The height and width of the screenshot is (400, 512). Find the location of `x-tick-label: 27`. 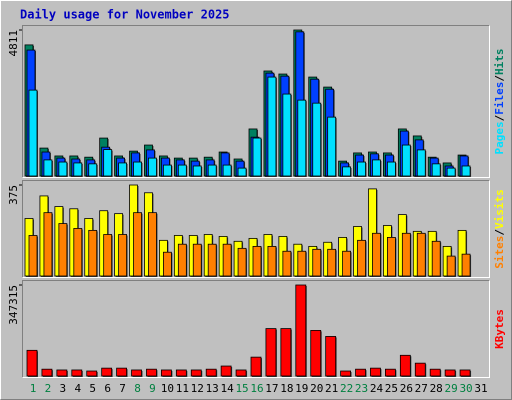

x-tick-label: 27 is located at coordinates (421, 388).